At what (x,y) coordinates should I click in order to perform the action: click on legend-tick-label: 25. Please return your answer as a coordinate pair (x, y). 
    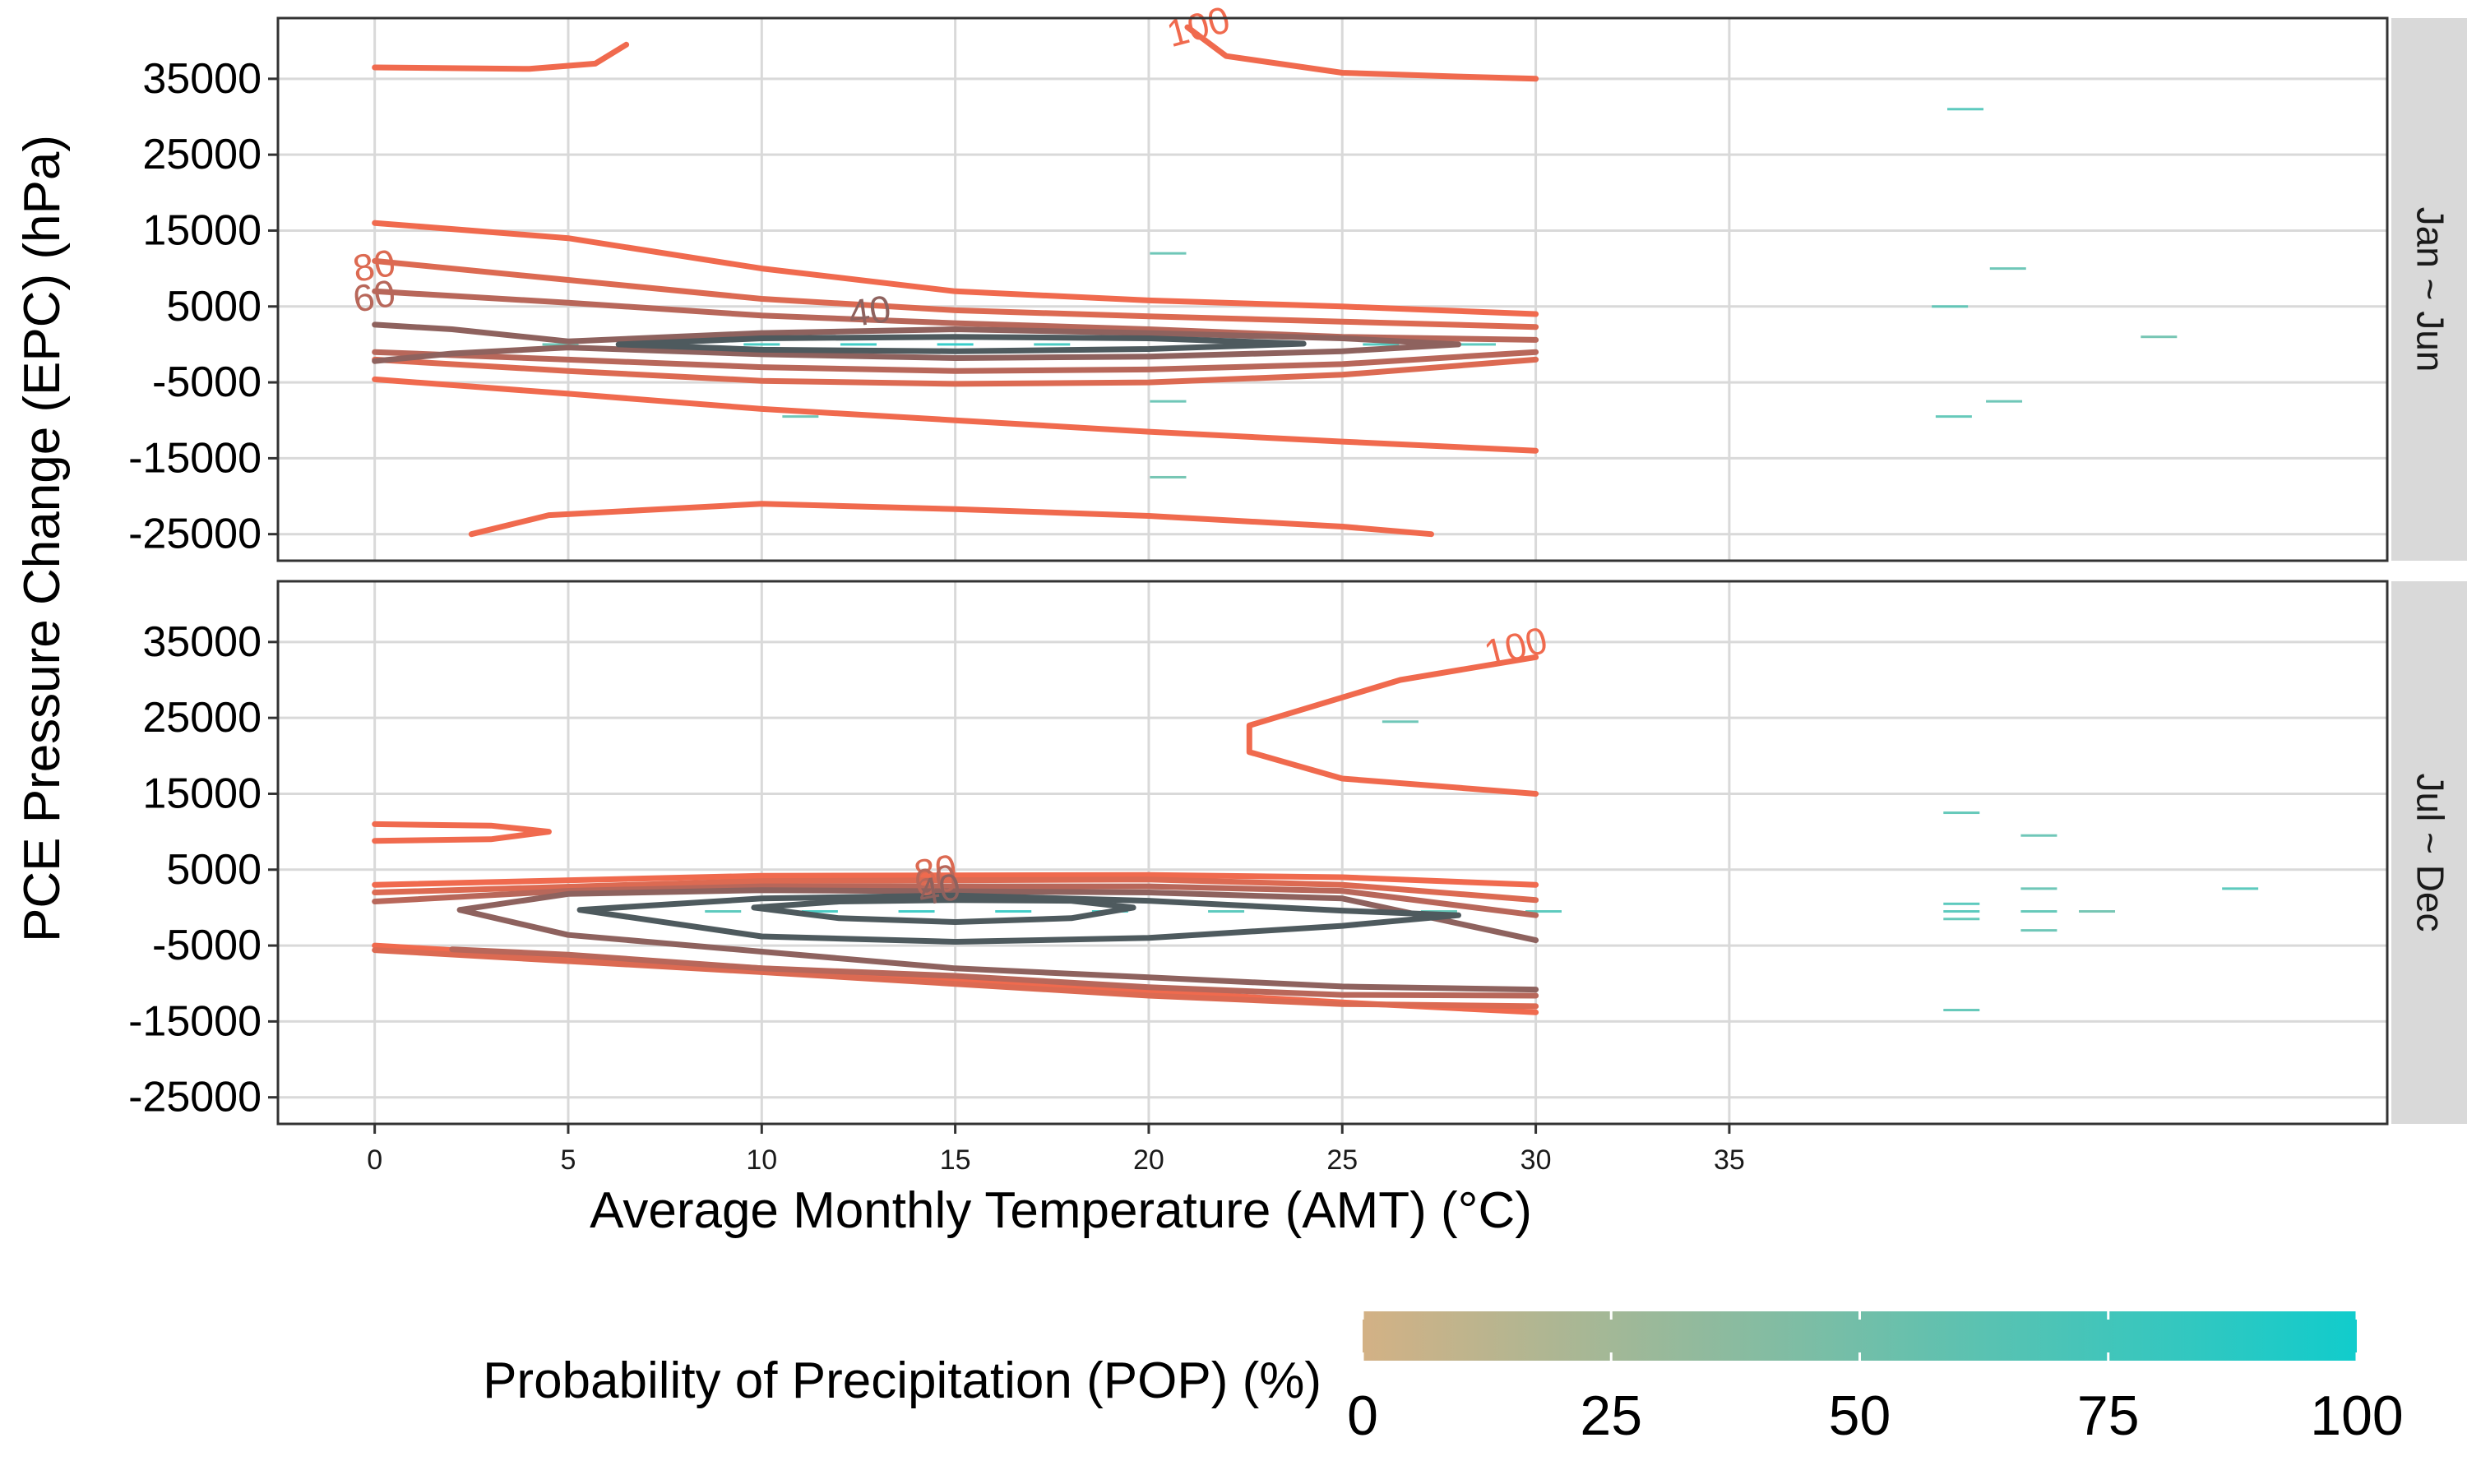
    Looking at the image, I should click on (1611, 1416).